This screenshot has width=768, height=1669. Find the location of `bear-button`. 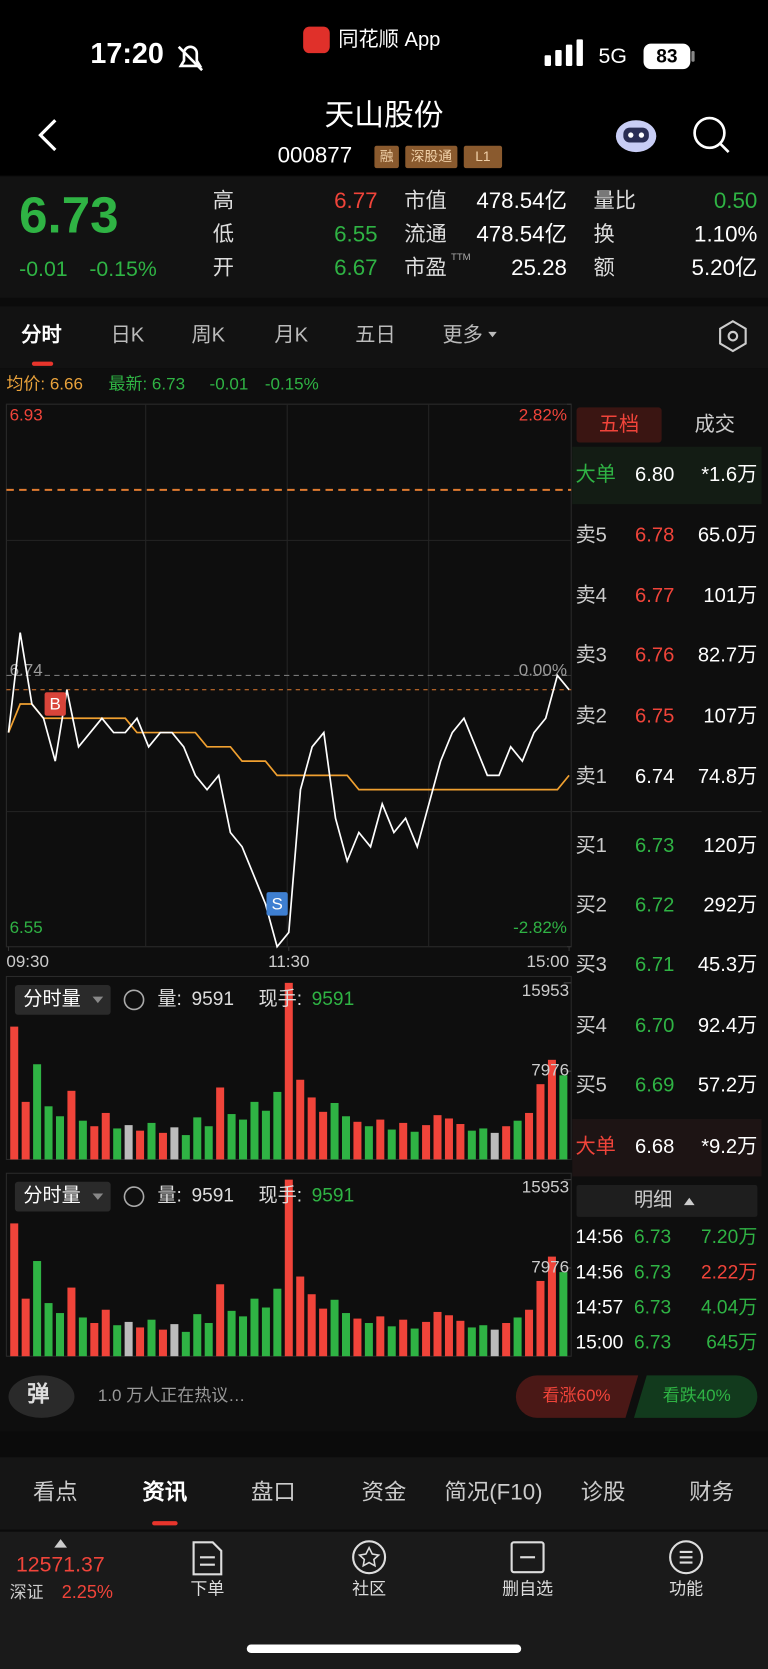

bear-button is located at coordinates (695, 1396).